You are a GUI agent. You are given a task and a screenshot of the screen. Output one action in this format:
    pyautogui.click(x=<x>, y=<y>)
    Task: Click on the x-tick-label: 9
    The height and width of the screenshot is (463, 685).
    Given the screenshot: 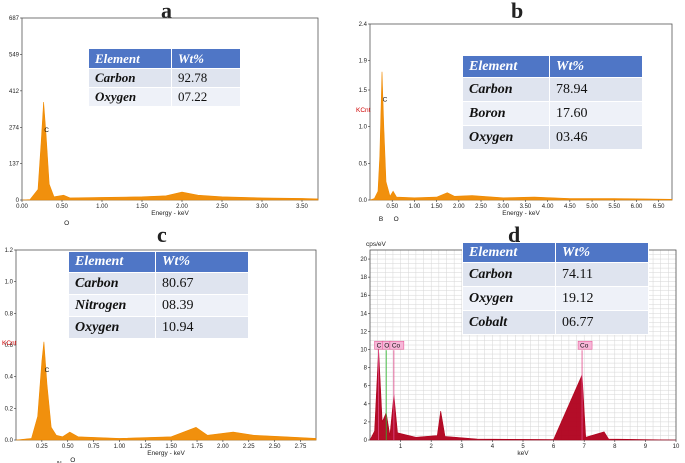 What is the action you would take?
    pyautogui.click(x=646, y=447)
    